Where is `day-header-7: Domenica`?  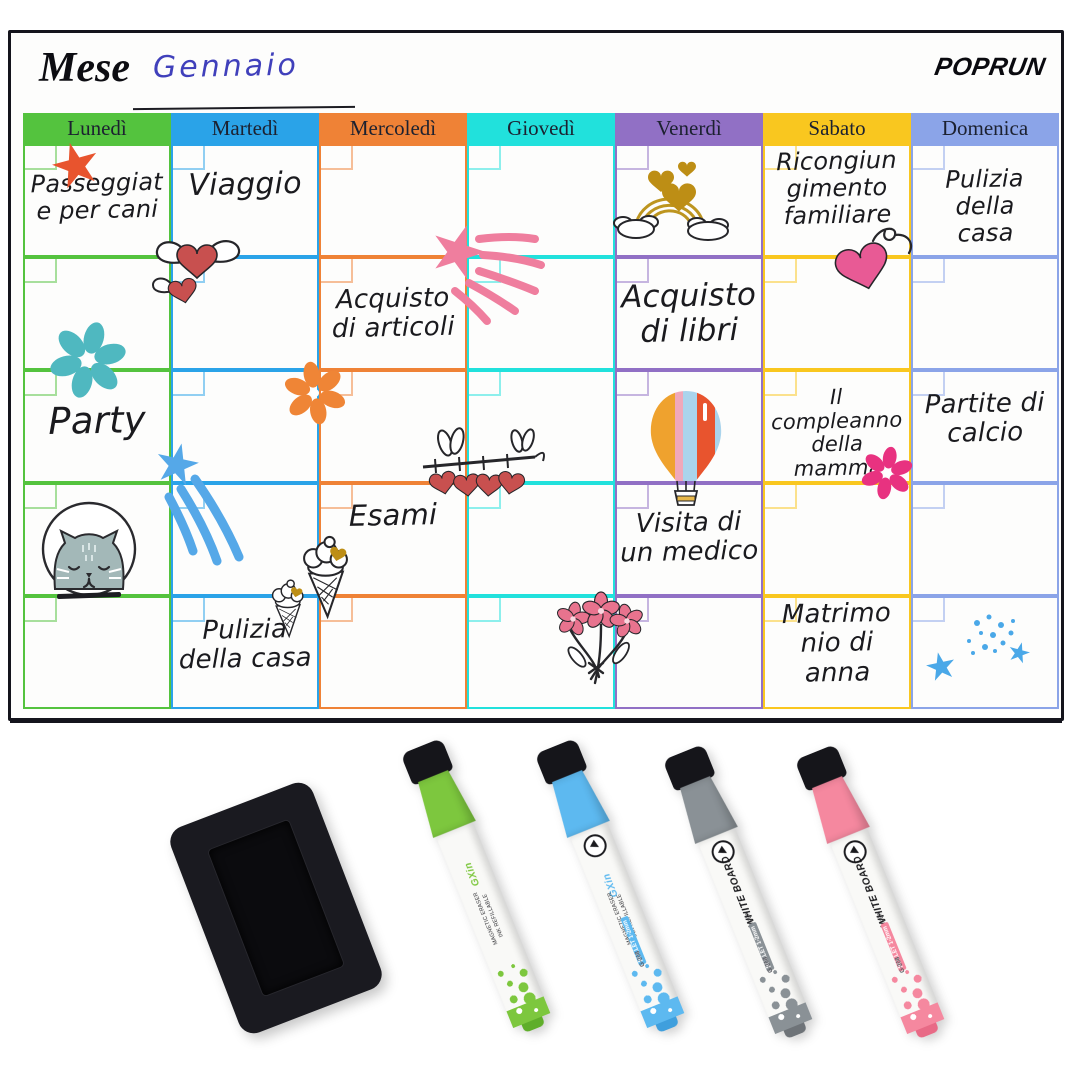
day-header-7: Domenica is located at coordinates (985, 128).